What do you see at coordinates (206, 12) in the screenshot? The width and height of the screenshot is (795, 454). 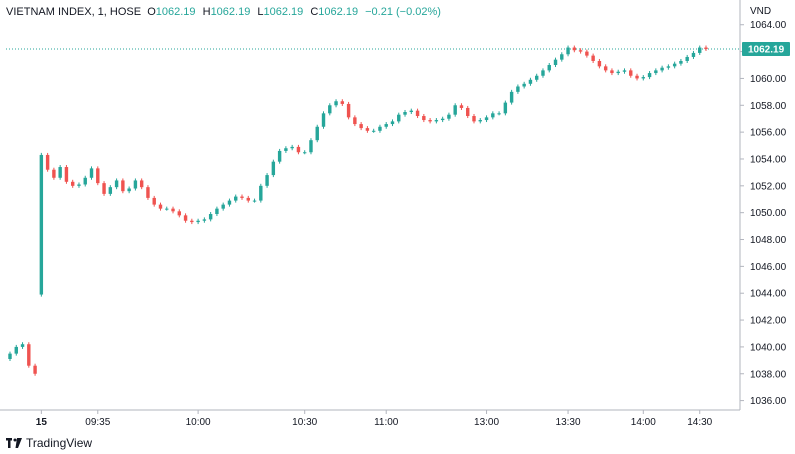 I see `high-label: H` at bounding box center [206, 12].